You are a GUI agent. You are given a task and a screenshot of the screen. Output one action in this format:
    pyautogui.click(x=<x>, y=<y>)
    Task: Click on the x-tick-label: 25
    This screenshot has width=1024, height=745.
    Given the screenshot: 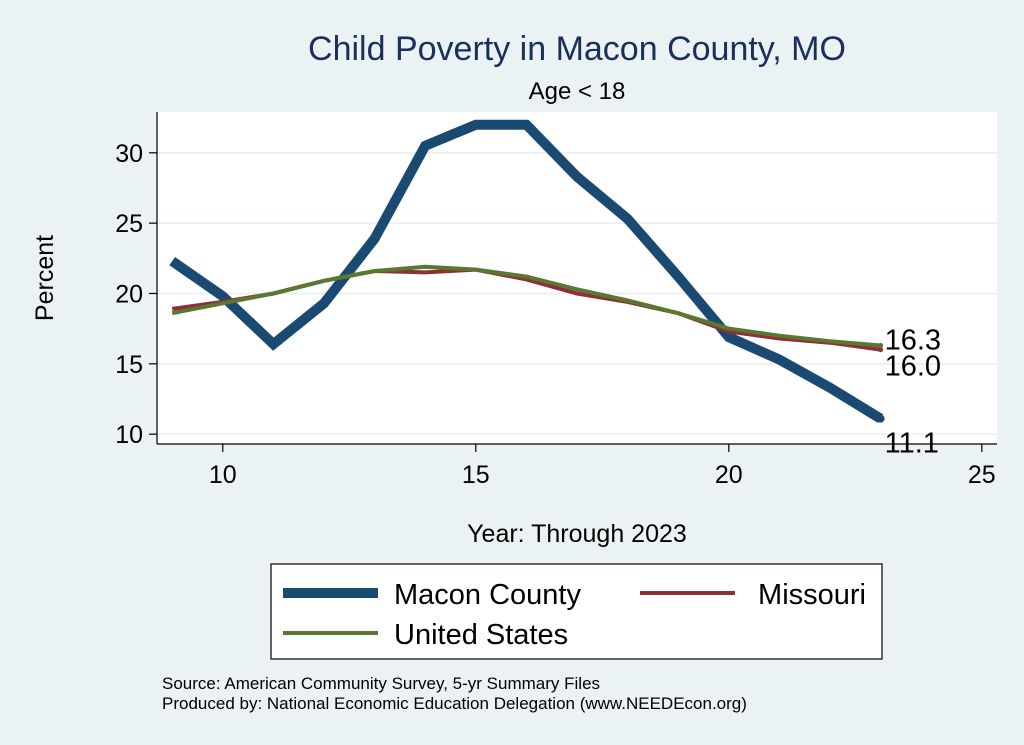 What is the action you would take?
    pyautogui.click(x=982, y=475)
    